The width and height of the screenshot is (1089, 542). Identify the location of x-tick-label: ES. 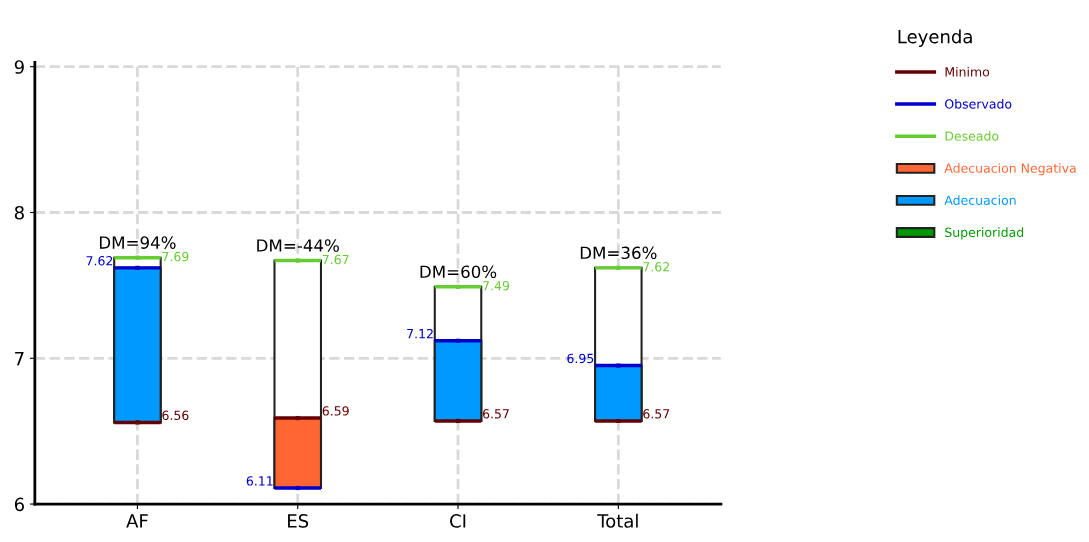
(298, 521).